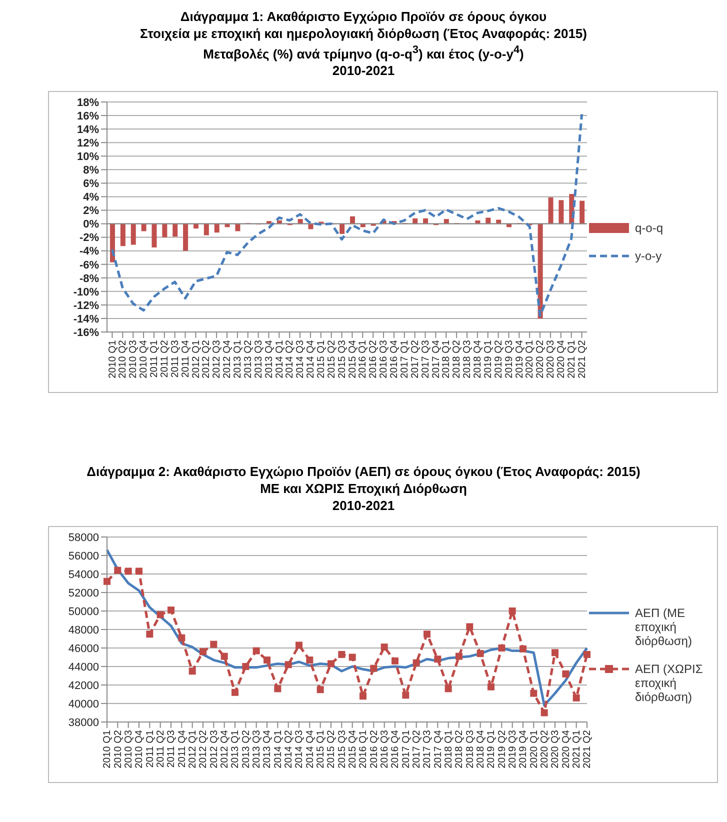 The height and width of the screenshot is (822, 727). What do you see at coordinates (83, 704) in the screenshot?
I see `y-tick-label: 40000` at bounding box center [83, 704].